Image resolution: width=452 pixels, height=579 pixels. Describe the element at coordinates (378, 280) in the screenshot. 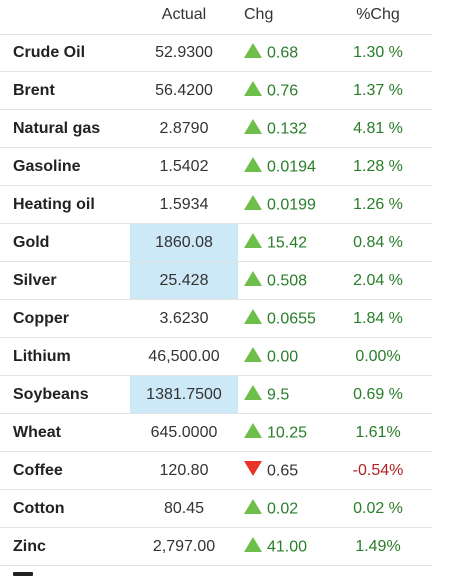

I see `percent-change-value: 2.04 %` at that location.